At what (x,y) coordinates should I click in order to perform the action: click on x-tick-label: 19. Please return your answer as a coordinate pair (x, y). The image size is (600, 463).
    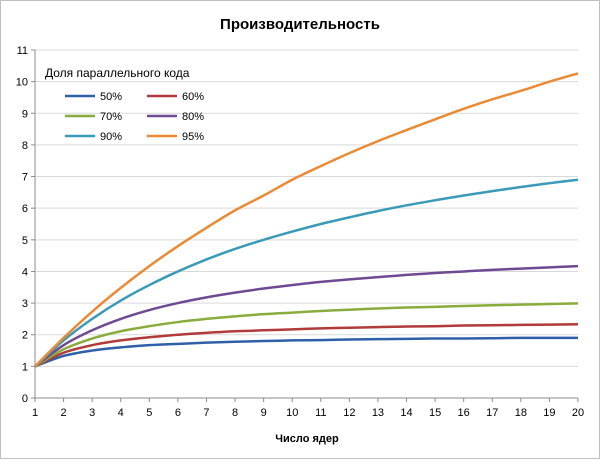
    Looking at the image, I should click on (549, 413).